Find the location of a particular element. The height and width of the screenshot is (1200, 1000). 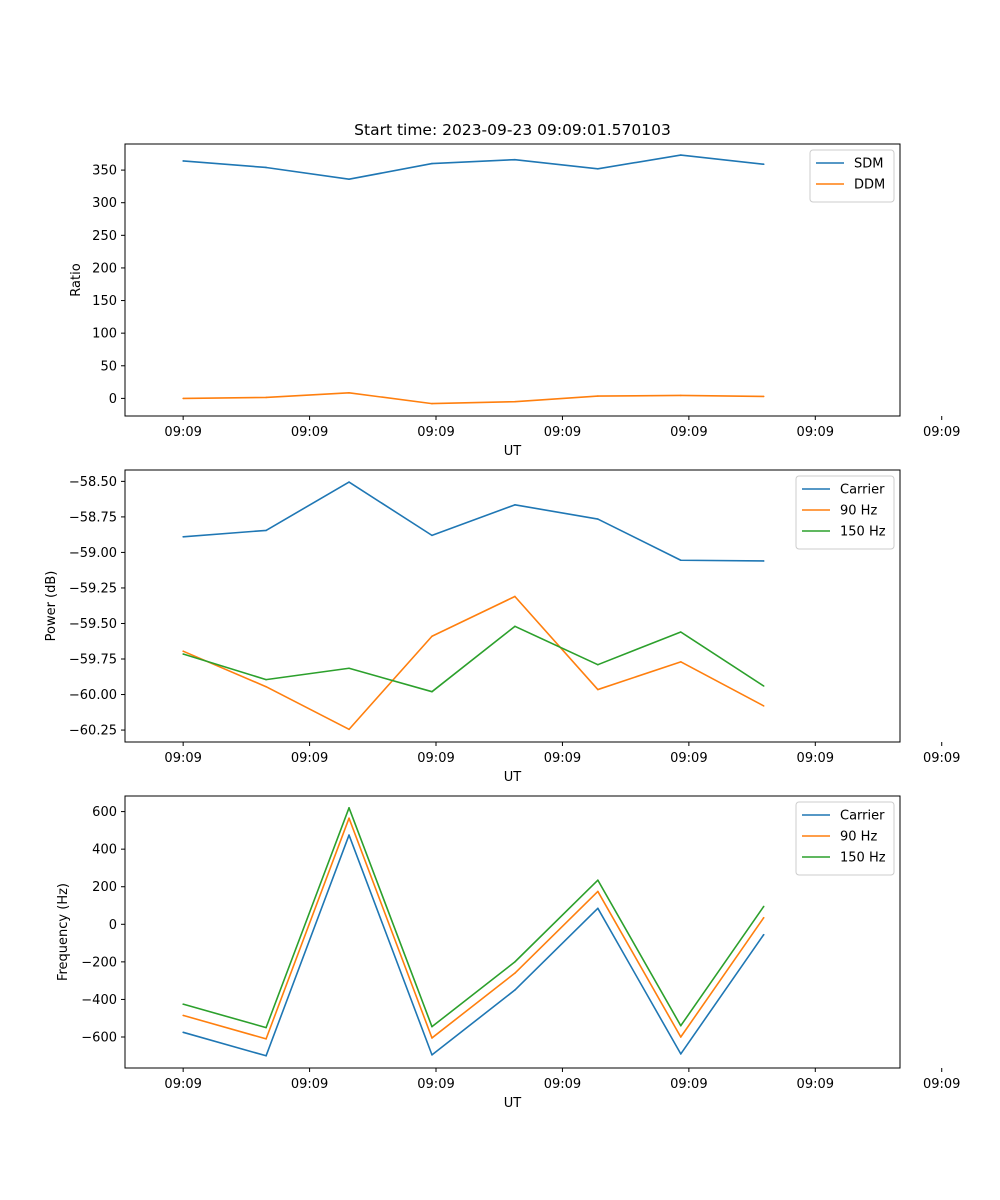

series-line-sdm is located at coordinates (473, 167).